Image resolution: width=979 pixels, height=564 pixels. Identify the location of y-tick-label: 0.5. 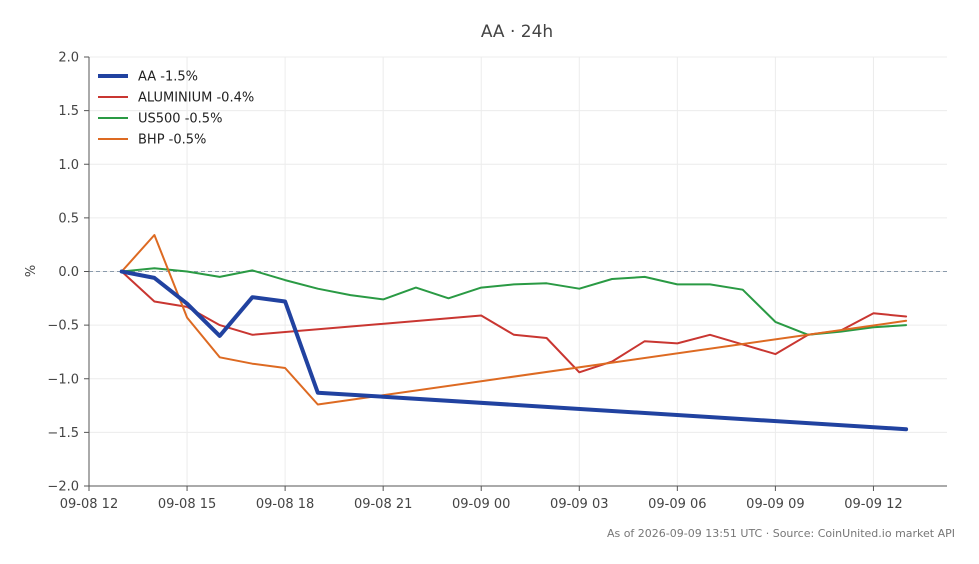
(68, 218).